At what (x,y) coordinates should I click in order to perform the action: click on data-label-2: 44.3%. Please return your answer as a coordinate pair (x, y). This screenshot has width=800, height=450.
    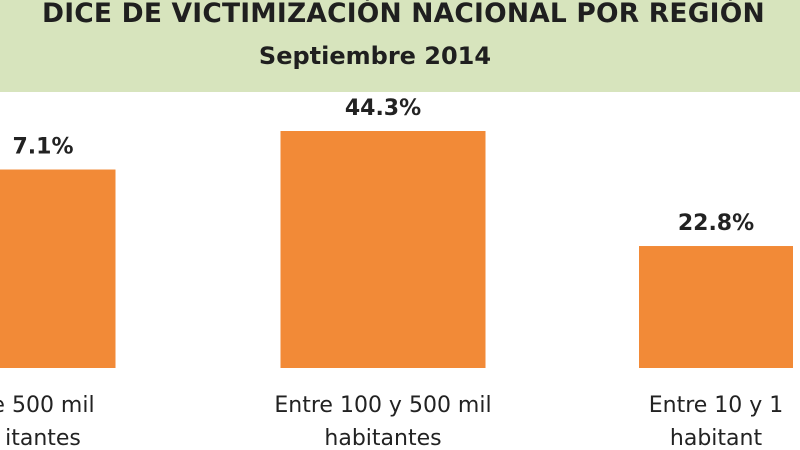
    Looking at the image, I should click on (383, 108).